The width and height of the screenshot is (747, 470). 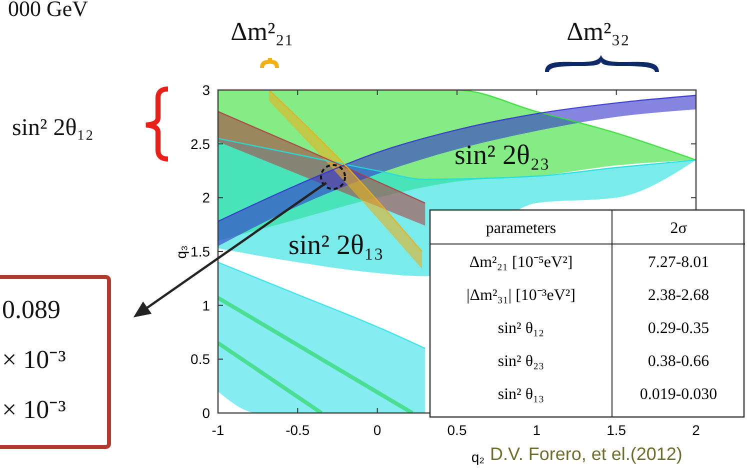 I want to click on annotation: 7.27-8.01, so click(x=679, y=262).